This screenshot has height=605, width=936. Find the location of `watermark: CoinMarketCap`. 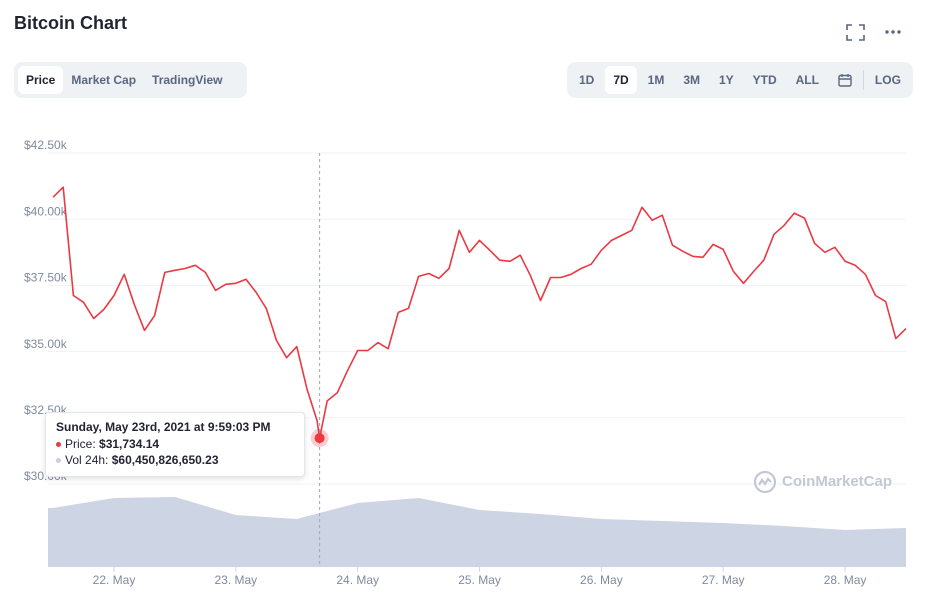

watermark: CoinMarketCap is located at coordinates (837, 481).